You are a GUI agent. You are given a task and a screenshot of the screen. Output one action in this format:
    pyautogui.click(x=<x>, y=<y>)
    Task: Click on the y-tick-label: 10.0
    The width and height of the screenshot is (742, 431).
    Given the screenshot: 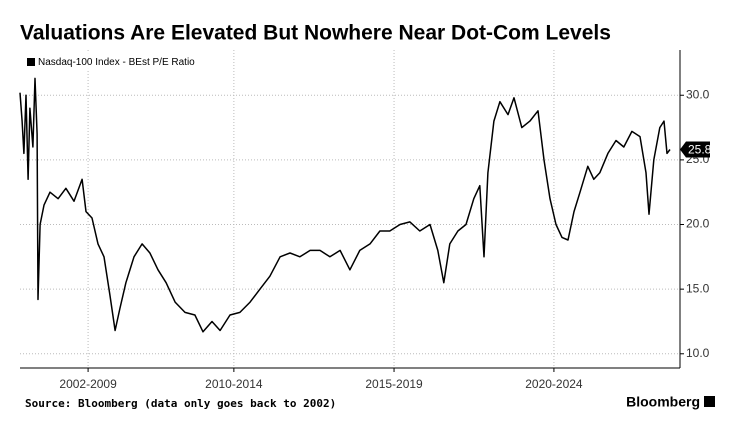 What is the action you would take?
    pyautogui.click(x=698, y=353)
    